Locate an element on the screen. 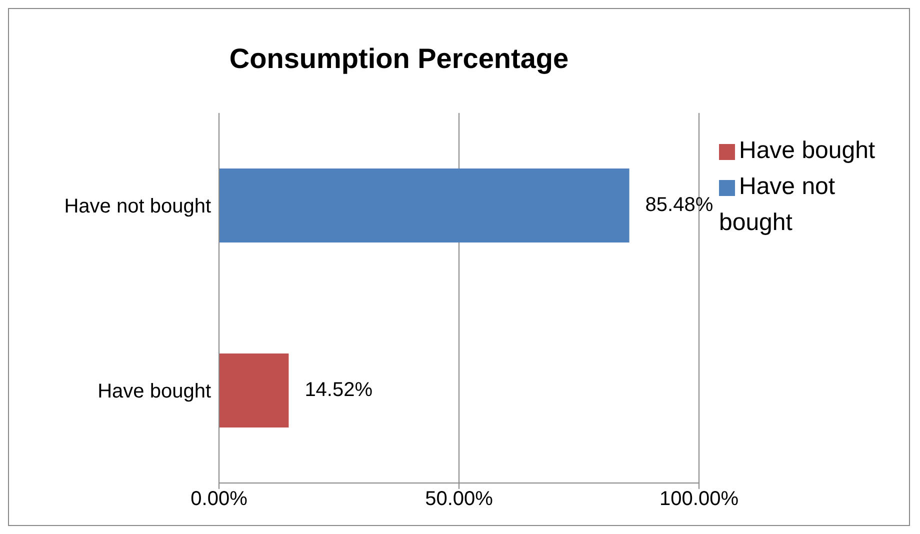 This screenshot has height=534, width=920. legend-label: Have not bought is located at coordinates (777, 204).